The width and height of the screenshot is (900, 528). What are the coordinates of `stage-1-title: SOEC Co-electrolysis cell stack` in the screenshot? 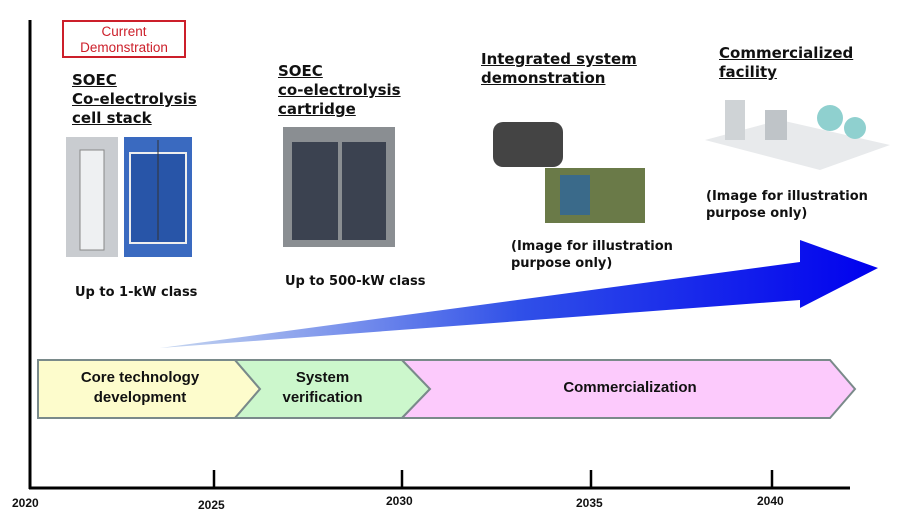 It's located at (134, 99).